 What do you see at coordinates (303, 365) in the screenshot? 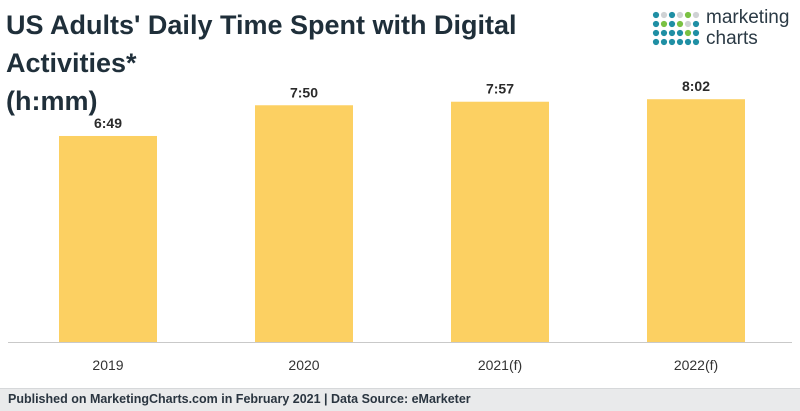
I see `x-tick-label: 2020` at bounding box center [303, 365].